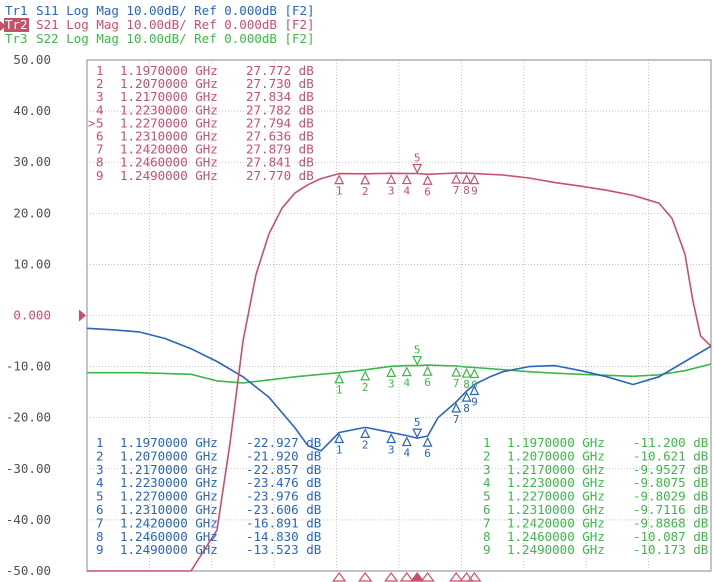 The height and width of the screenshot is (582, 714). I want to click on y-tick-label: 10.00, so click(32, 263).